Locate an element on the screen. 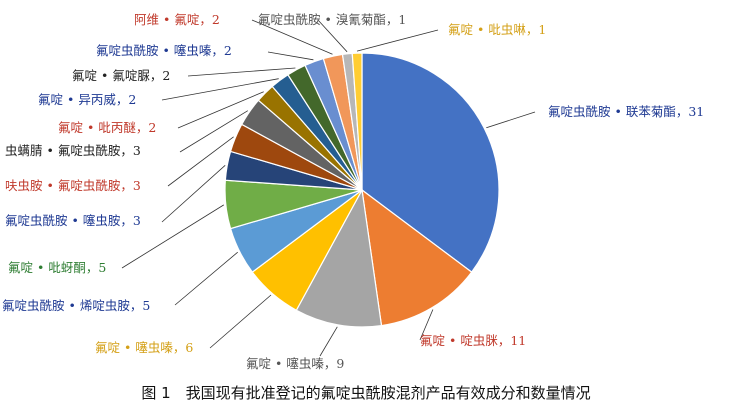  slice-label: 氟啶虫酰胺 • 噻虫嗪，2 is located at coordinates (164, 50).